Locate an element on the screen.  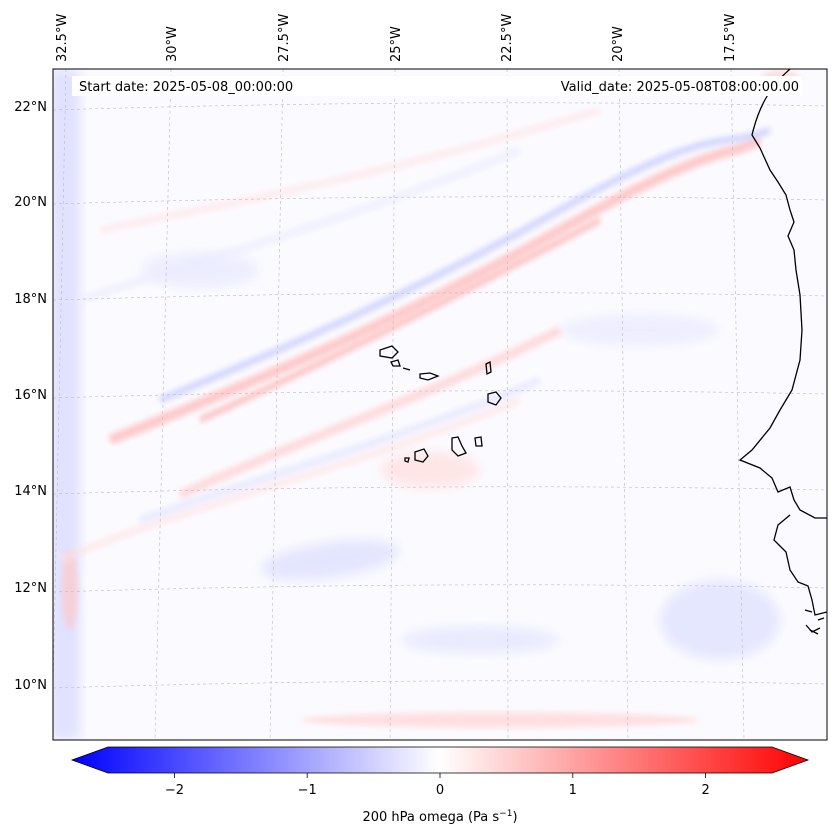
header-strip is located at coordinates (437, 86).